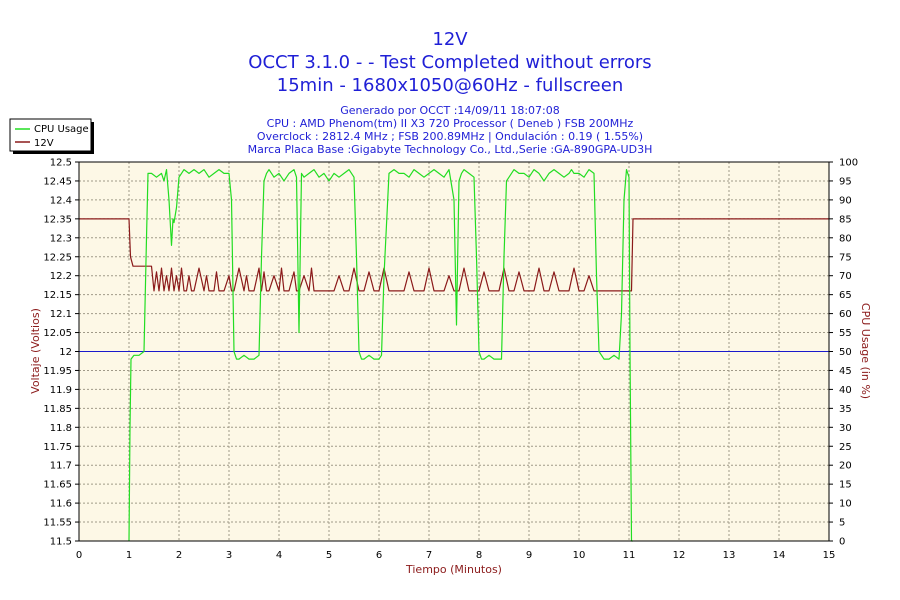 The height and width of the screenshot is (600, 900). What do you see at coordinates (845, 447) in the screenshot?
I see `y-tick-label-right: 25` at bounding box center [845, 447].